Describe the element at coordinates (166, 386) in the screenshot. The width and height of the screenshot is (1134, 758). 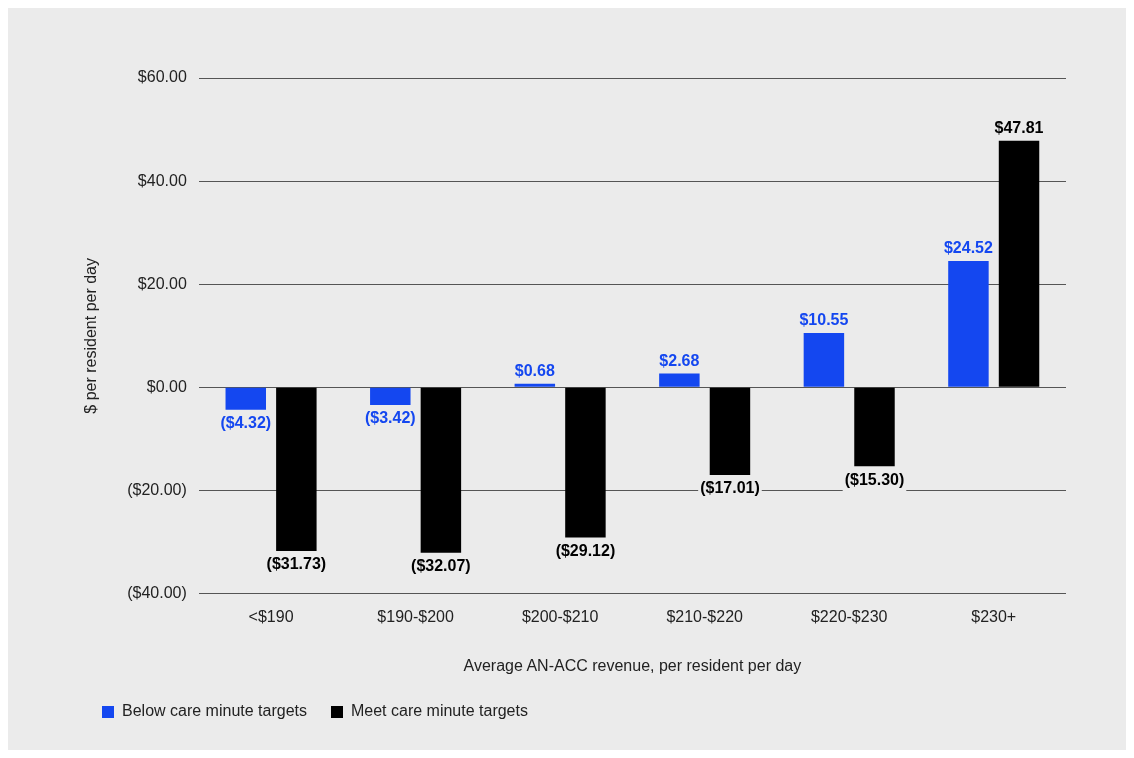
I see `y-tick-label: $0.00` at that location.